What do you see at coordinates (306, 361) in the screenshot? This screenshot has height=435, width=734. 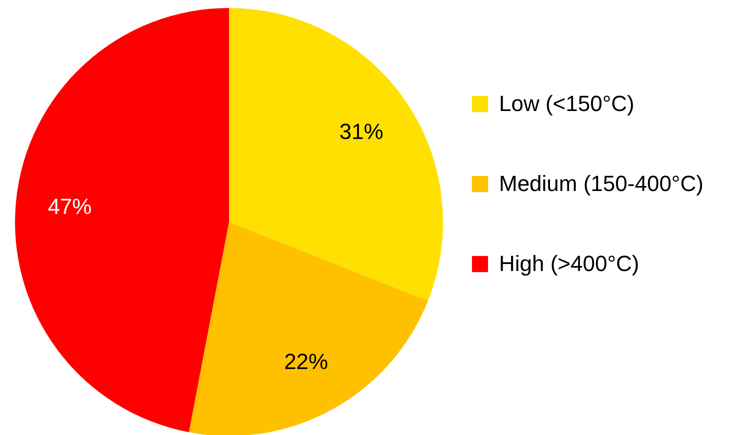 I see `data-label: 22%` at bounding box center [306, 361].